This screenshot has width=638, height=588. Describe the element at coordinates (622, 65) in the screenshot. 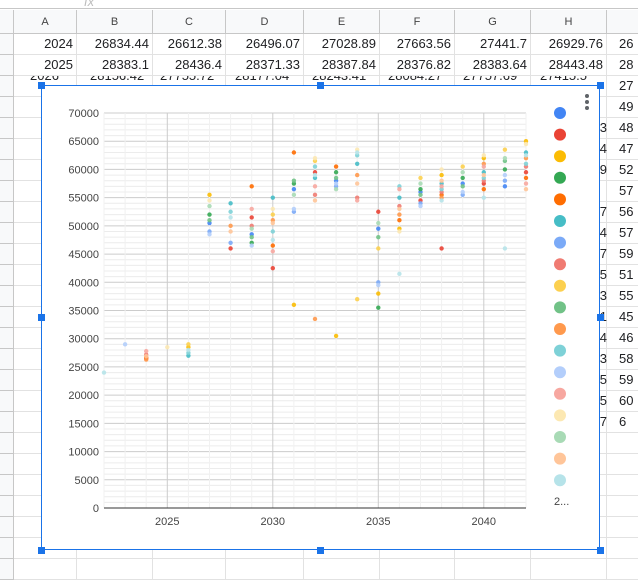

I see `cell: 28` at that location.